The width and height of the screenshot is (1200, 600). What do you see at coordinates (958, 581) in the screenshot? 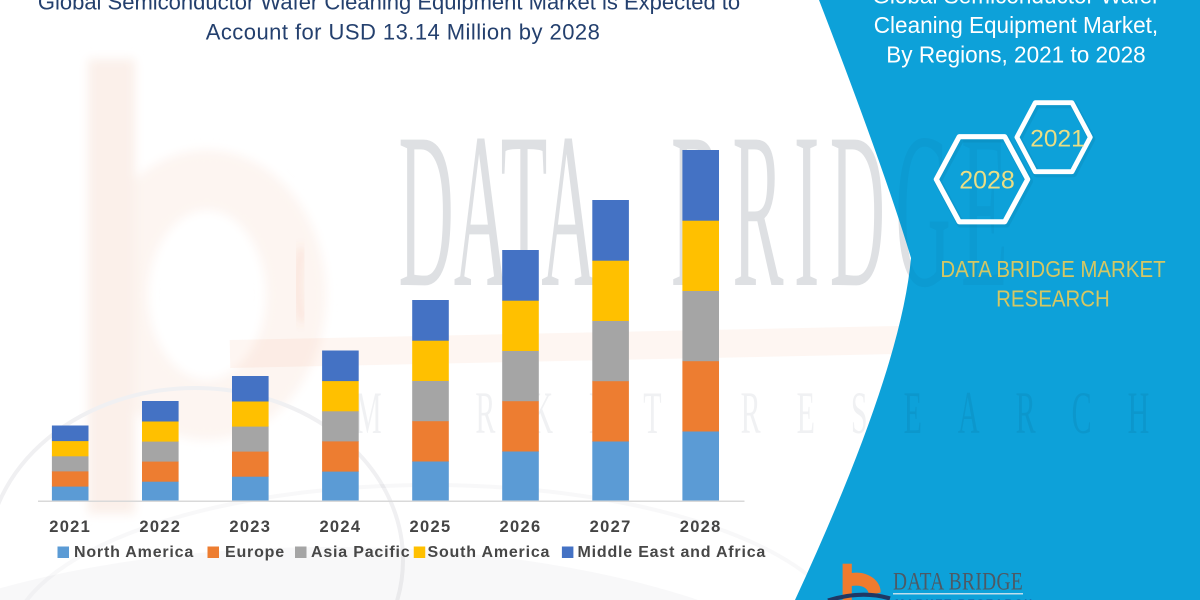
I see `svg-text: DATA BRIDGE` at bounding box center [958, 581].